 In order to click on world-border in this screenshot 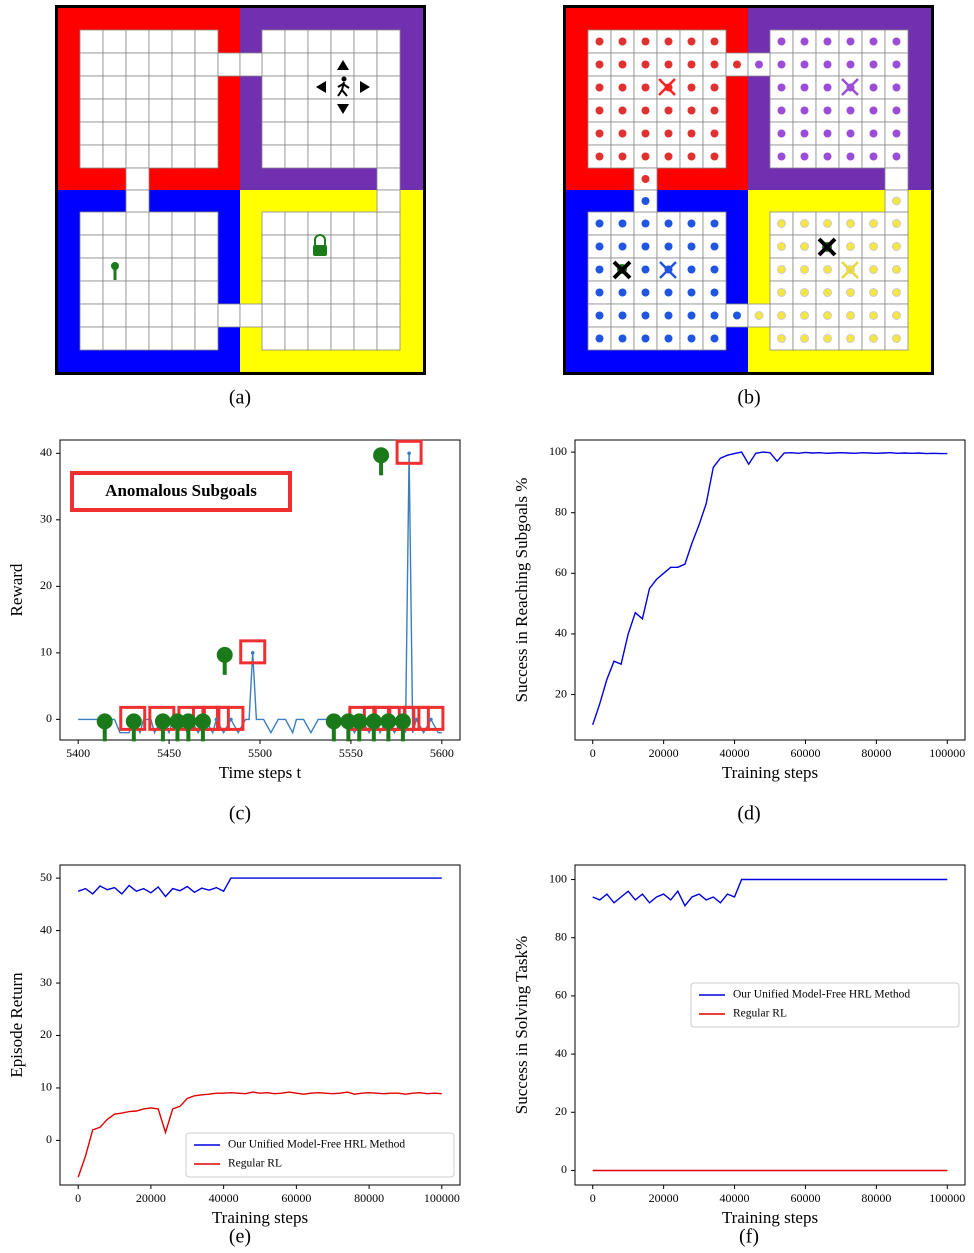, I will do `click(240, 190)`.